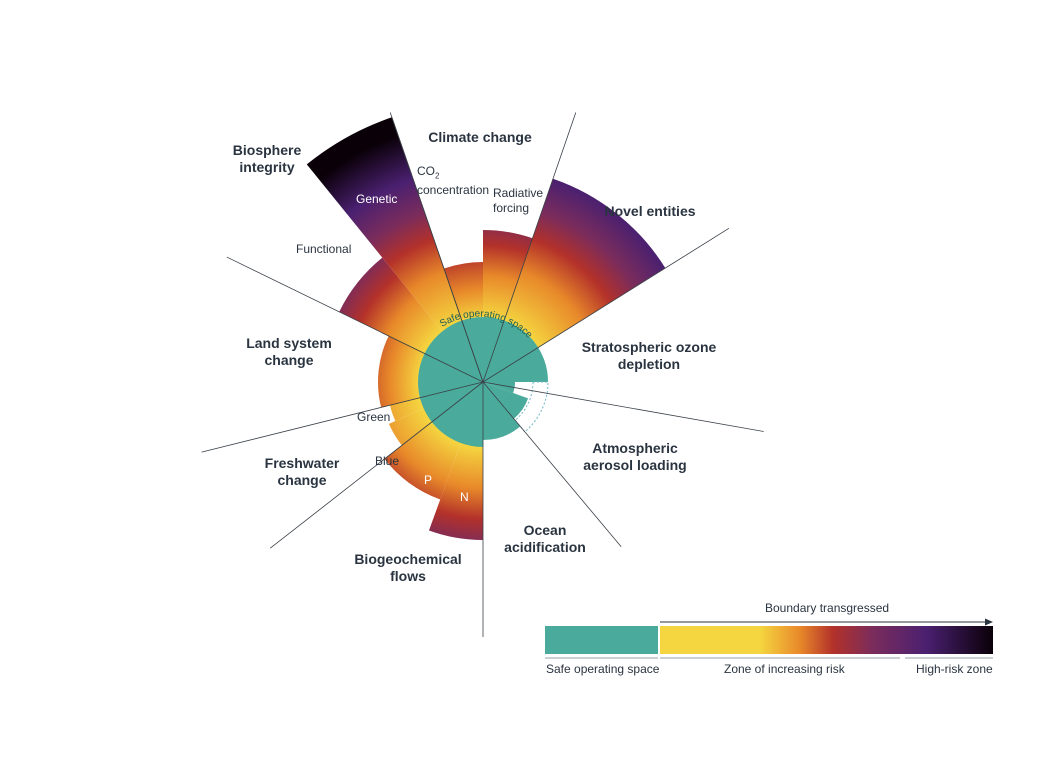 The width and height of the screenshot is (1045, 773). What do you see at coordinates (374, 417) in the screenshot?
I see `label-green: Green` at bounding box center [374, 417].